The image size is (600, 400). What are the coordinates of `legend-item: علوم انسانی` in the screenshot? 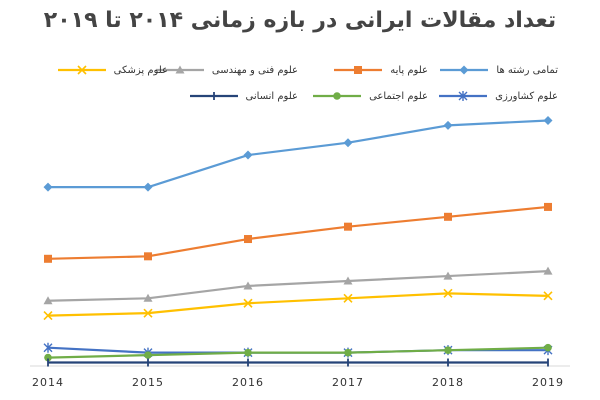 It's located at (243, 96).